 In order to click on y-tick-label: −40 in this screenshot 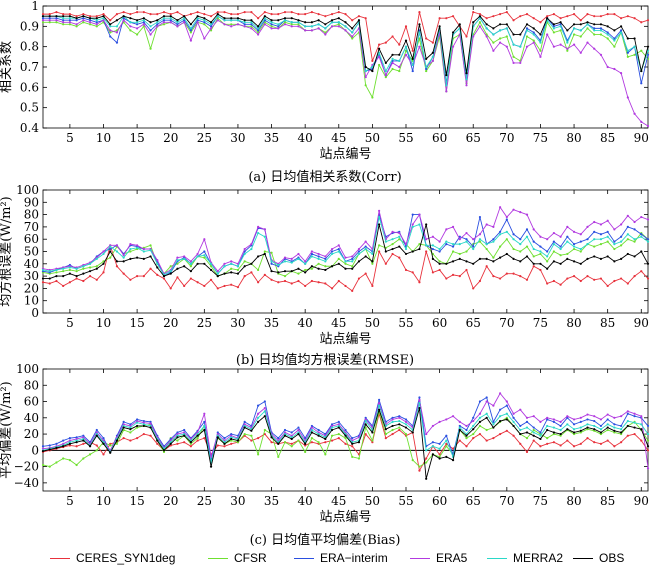, I will do `click(26, 483)`.